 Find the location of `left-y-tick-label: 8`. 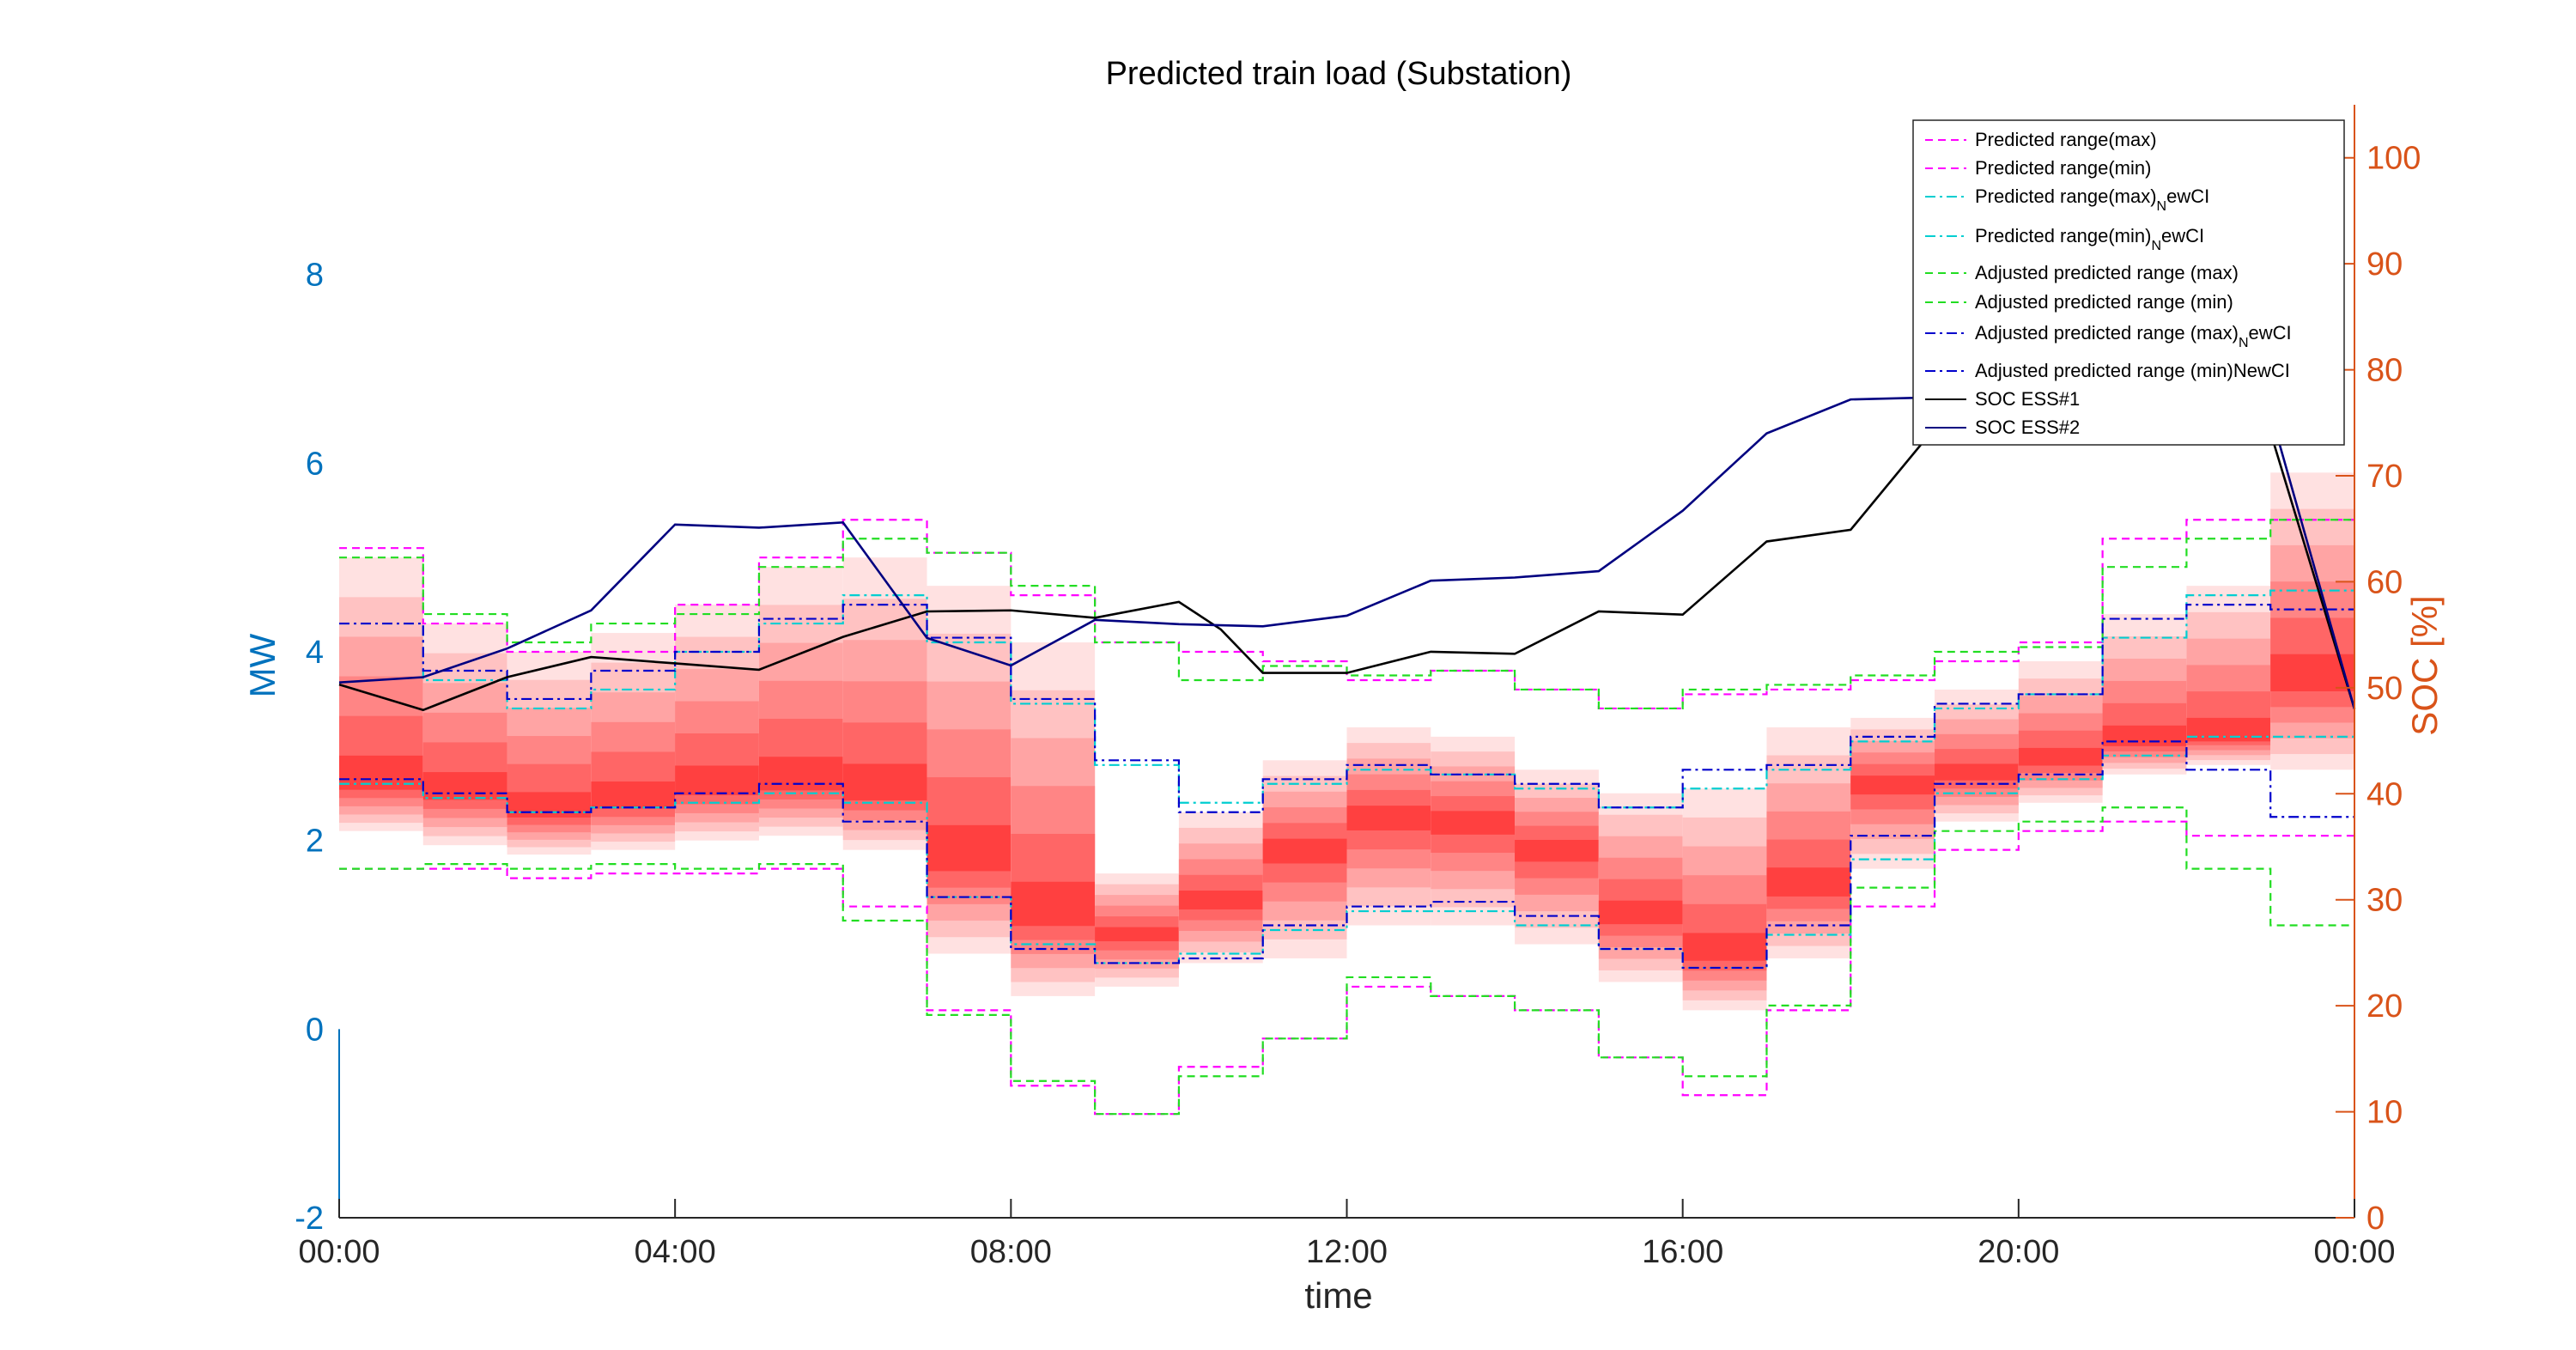

left-y-tick-label: 8 is located at coordinates (315, 276).